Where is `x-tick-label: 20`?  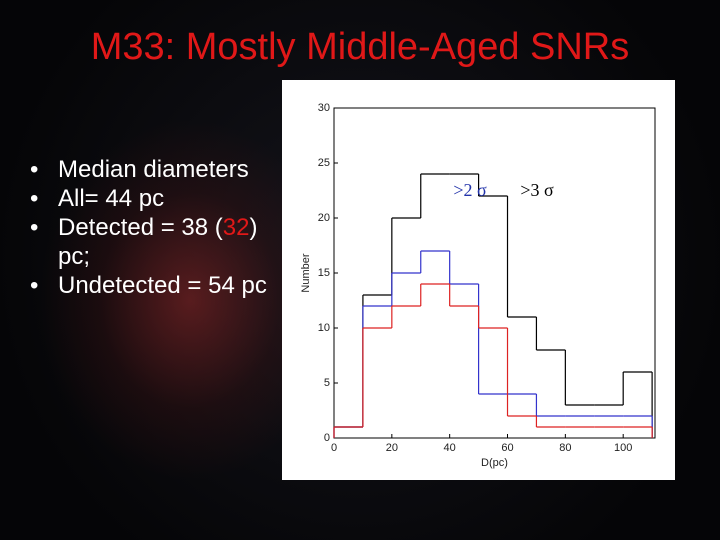 x-tick-label: 20 is located at coordinates (392, 448).